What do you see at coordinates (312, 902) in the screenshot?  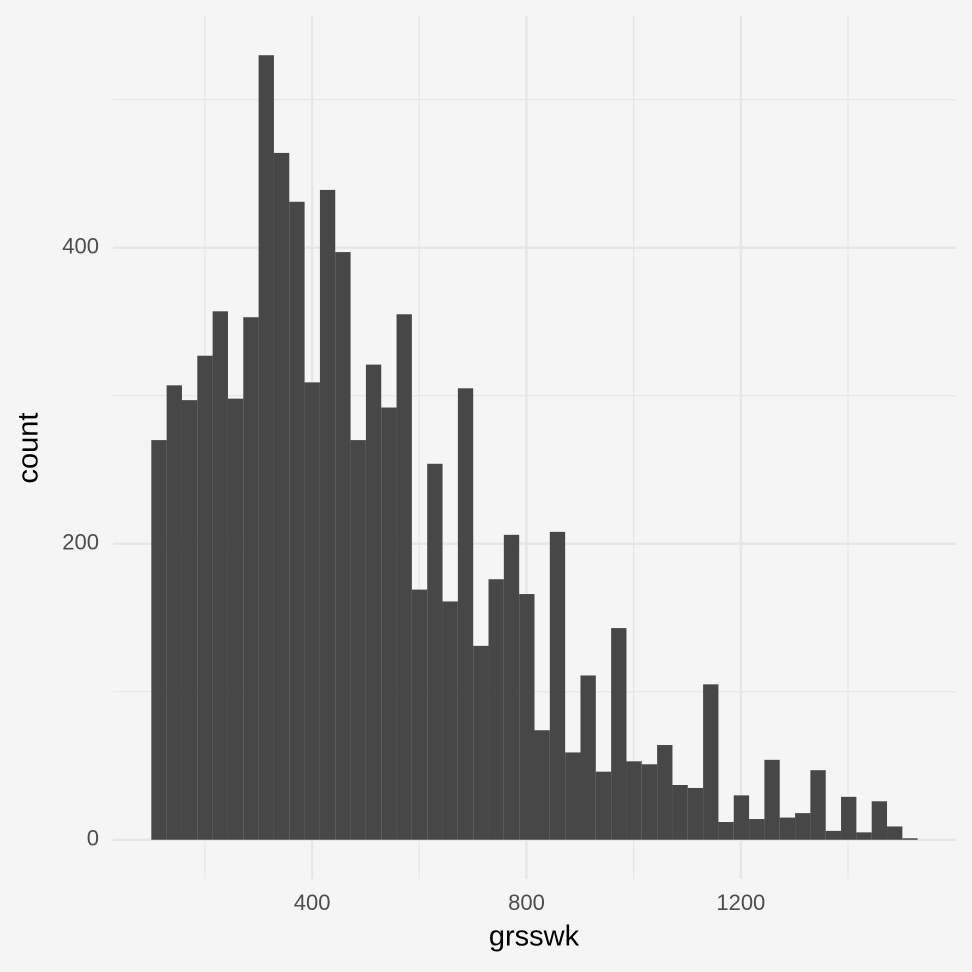 I see `x-tick-label: 400` at bounding box center [312, 902].